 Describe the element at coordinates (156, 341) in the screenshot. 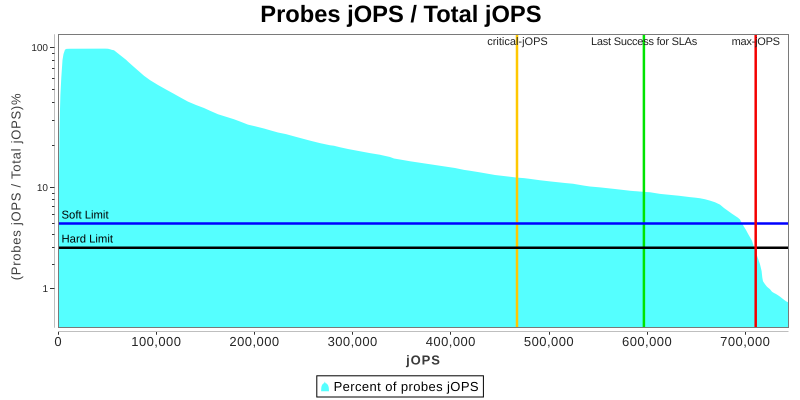

I see `svg-text: 100,000` at that location.